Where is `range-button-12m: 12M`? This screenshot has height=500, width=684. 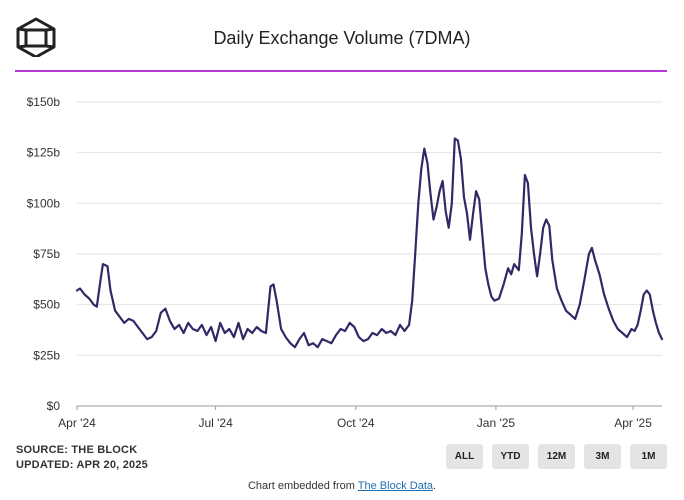 range-button-12m: 12M is located at coordinates (556, 456).